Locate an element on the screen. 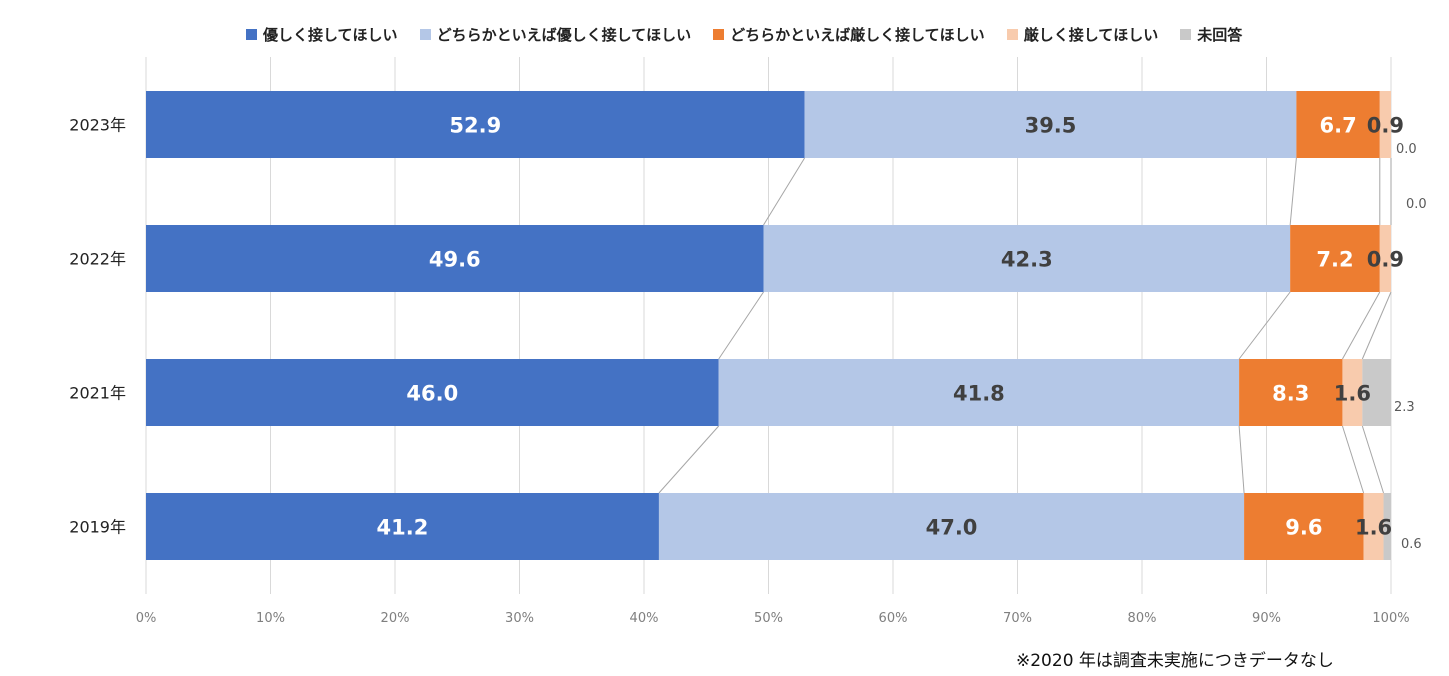 The width and height of the screenshot is (1449, 676). legend-item: 未回答 is located at coordinates (1211, 34).